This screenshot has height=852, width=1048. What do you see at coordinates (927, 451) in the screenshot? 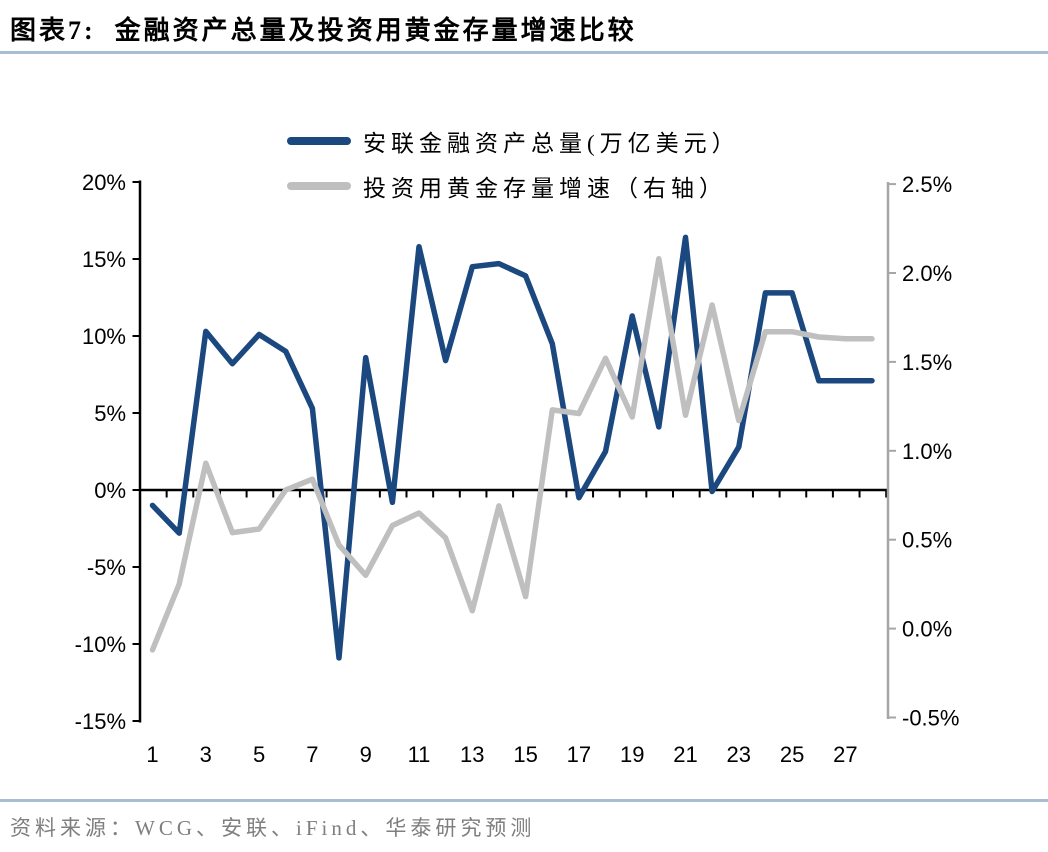
I see `svg-text: 1.0%` at bounding box center [927, 451].